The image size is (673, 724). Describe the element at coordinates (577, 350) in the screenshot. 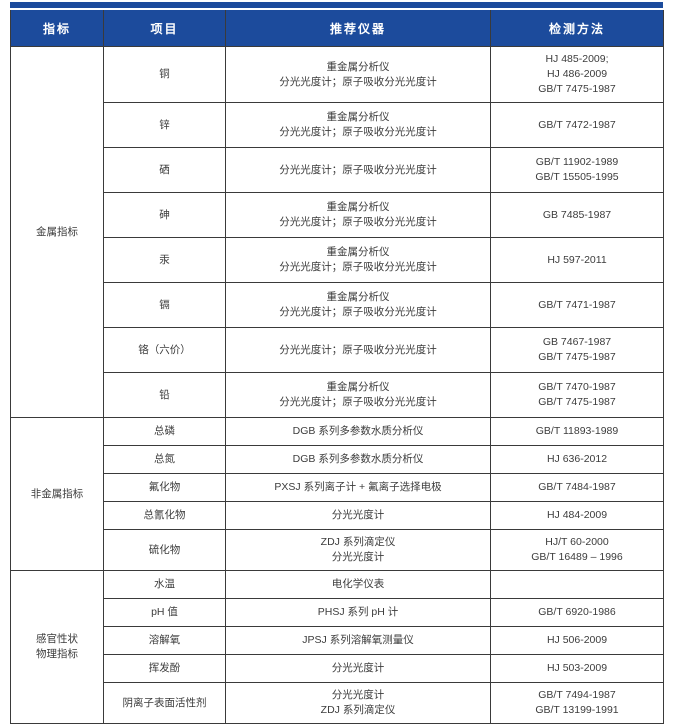

I see `method-cell: GB 7467-1987 GB/T 7475-1987` at that location.